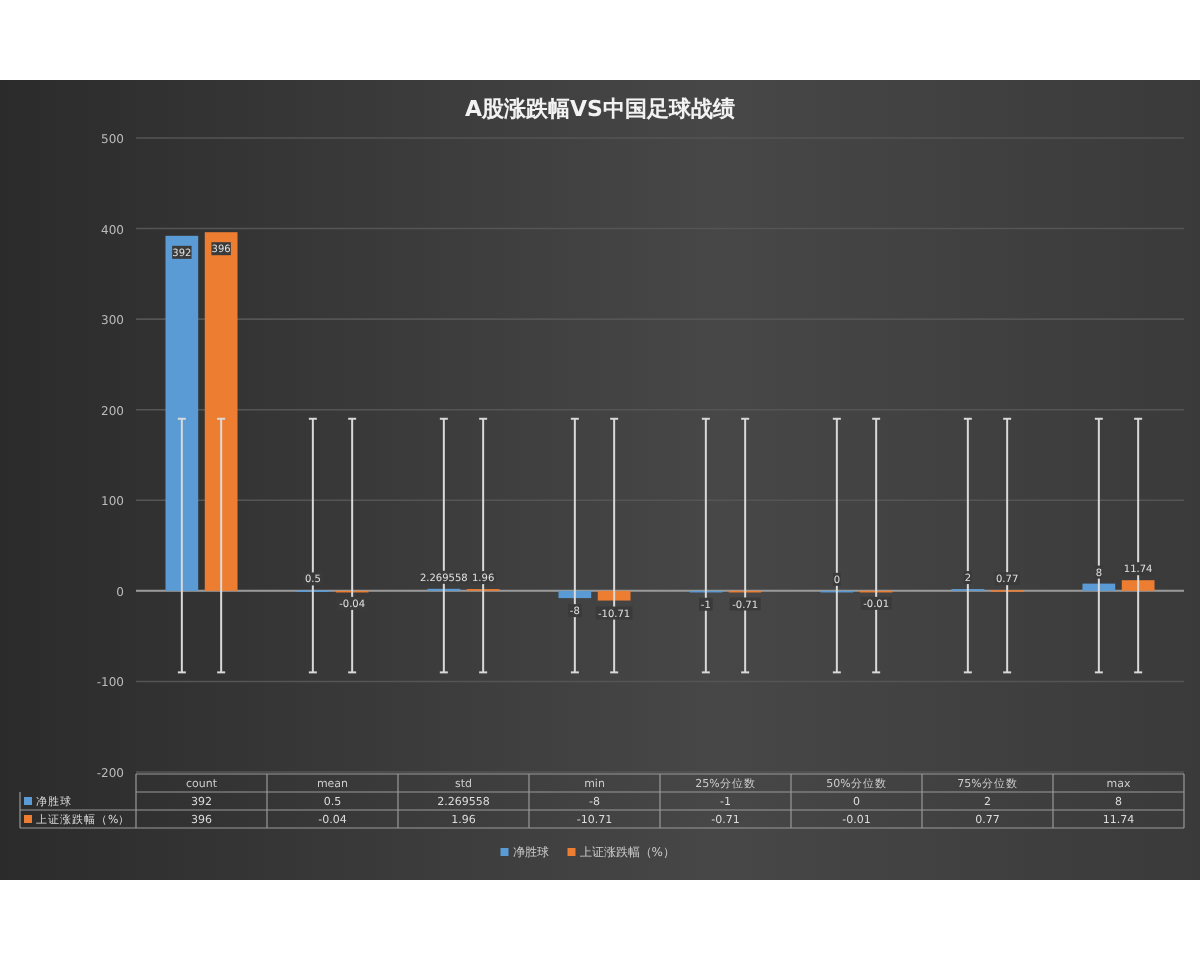 The height and width of the screenshot is (960, 1200). Describe the element at coordinates (600, 109) in the screenshot. I see `chart-title: A股涨跌幅VS中国足球战绩` at that location.